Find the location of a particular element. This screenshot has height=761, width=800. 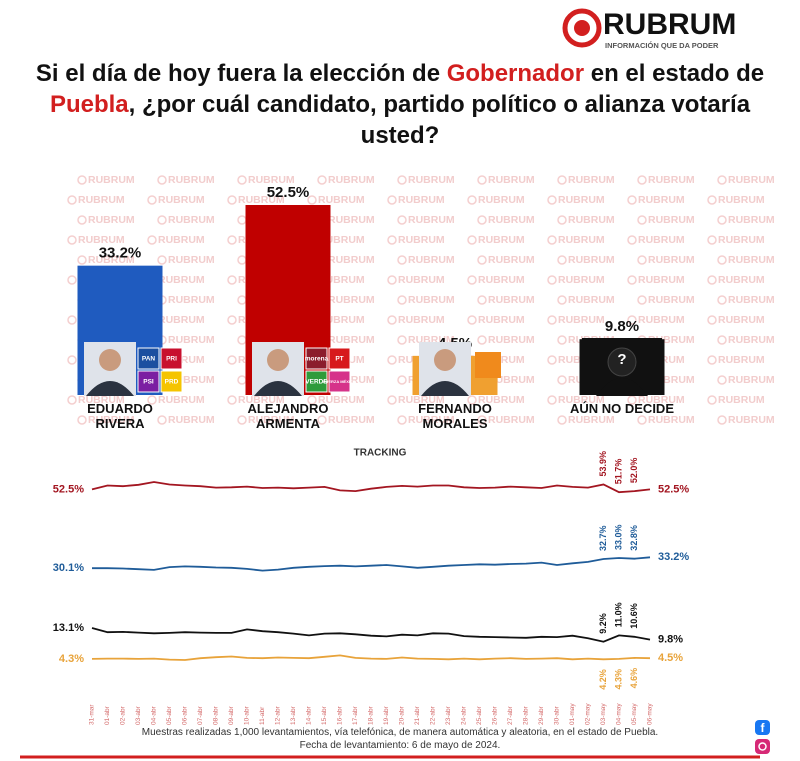

candidate-name: FERNANDO MORALES is located at coordinates (455, 416).